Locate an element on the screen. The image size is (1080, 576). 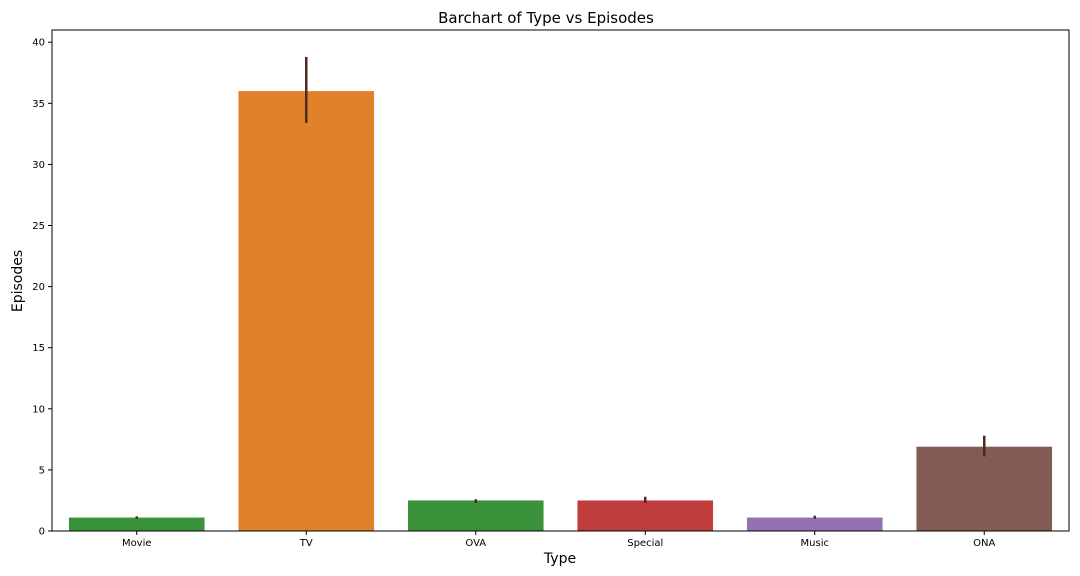
y-tick-label: 30 is located at coordinates (38, 165).